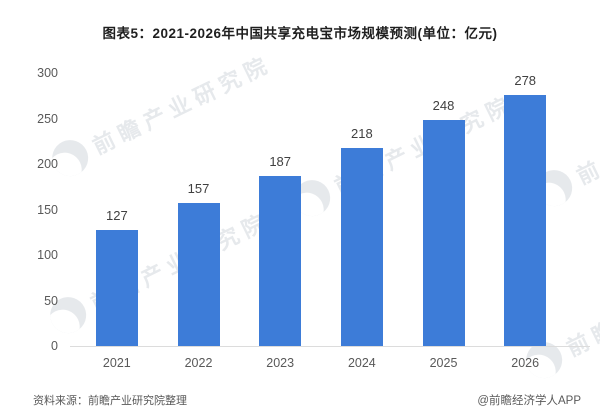 The width and height of the screenshot is (600, 420). I want to click on x-axis-labels: 2021 2022 2023 2024 2025 2026, so click(321, 363).